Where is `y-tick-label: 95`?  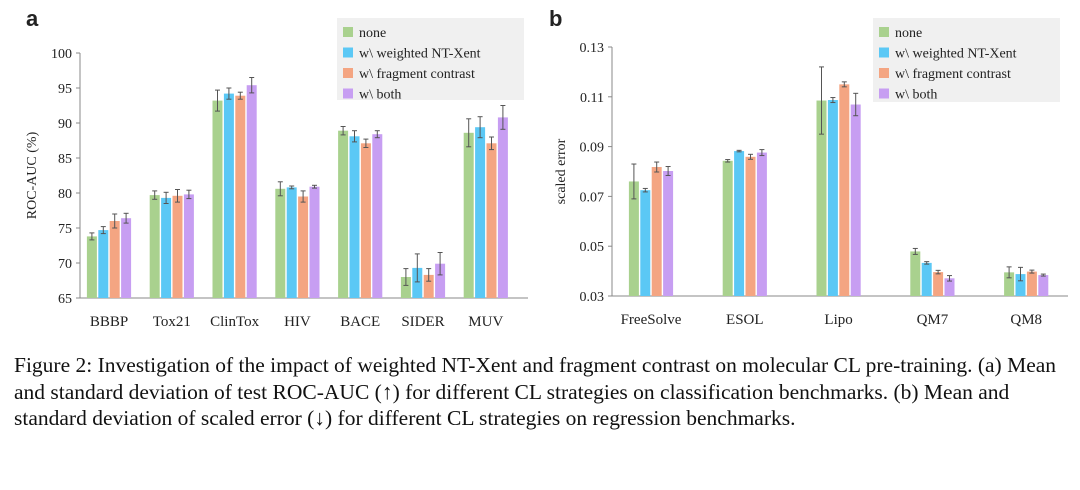
y-tick-label: 95 is located at coordinates (65, 89).